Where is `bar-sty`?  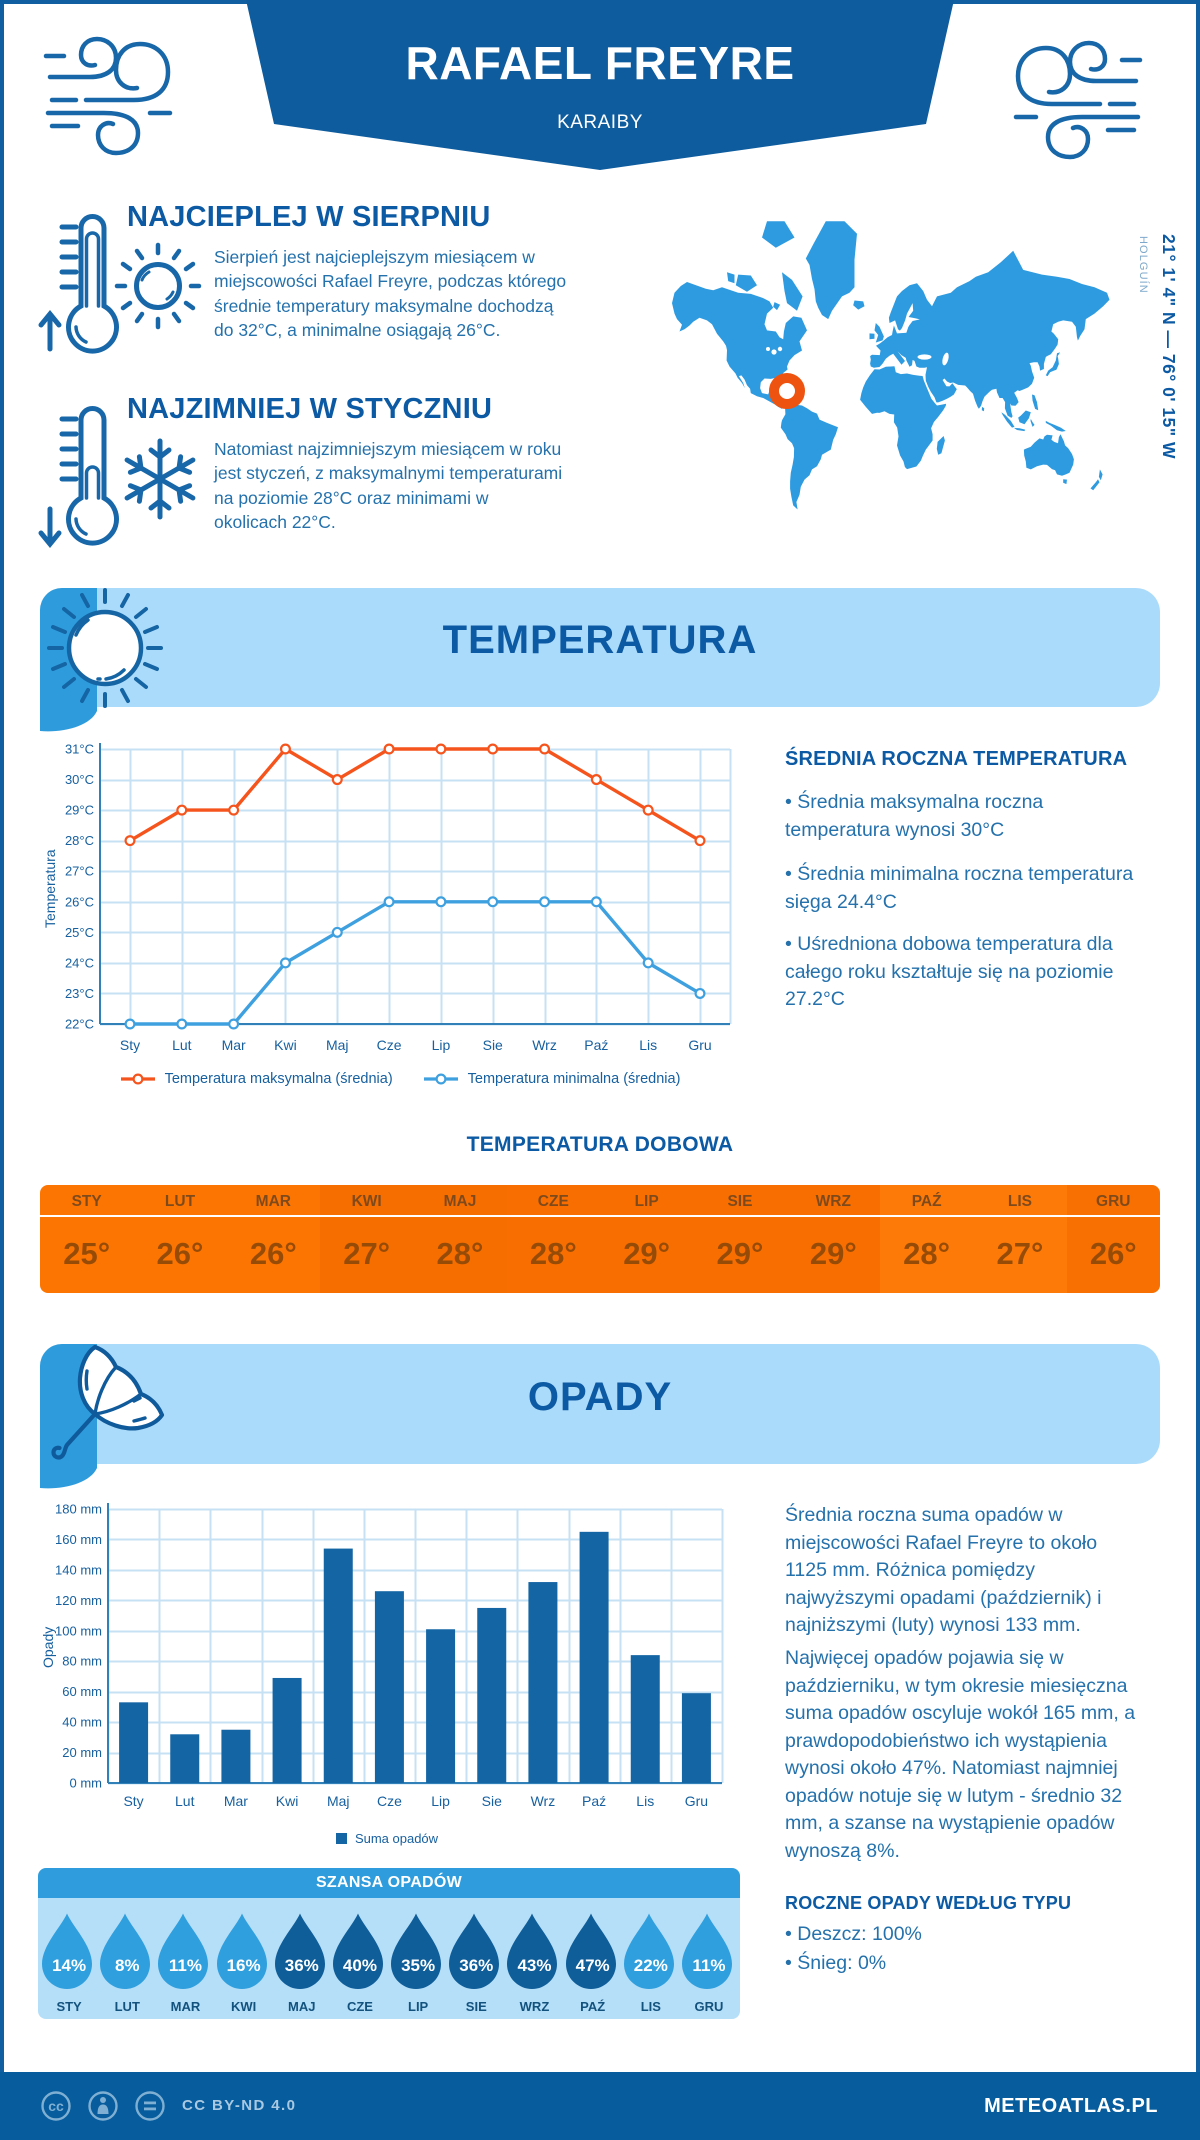
bar-sty is located at coordinates (134, 1742).